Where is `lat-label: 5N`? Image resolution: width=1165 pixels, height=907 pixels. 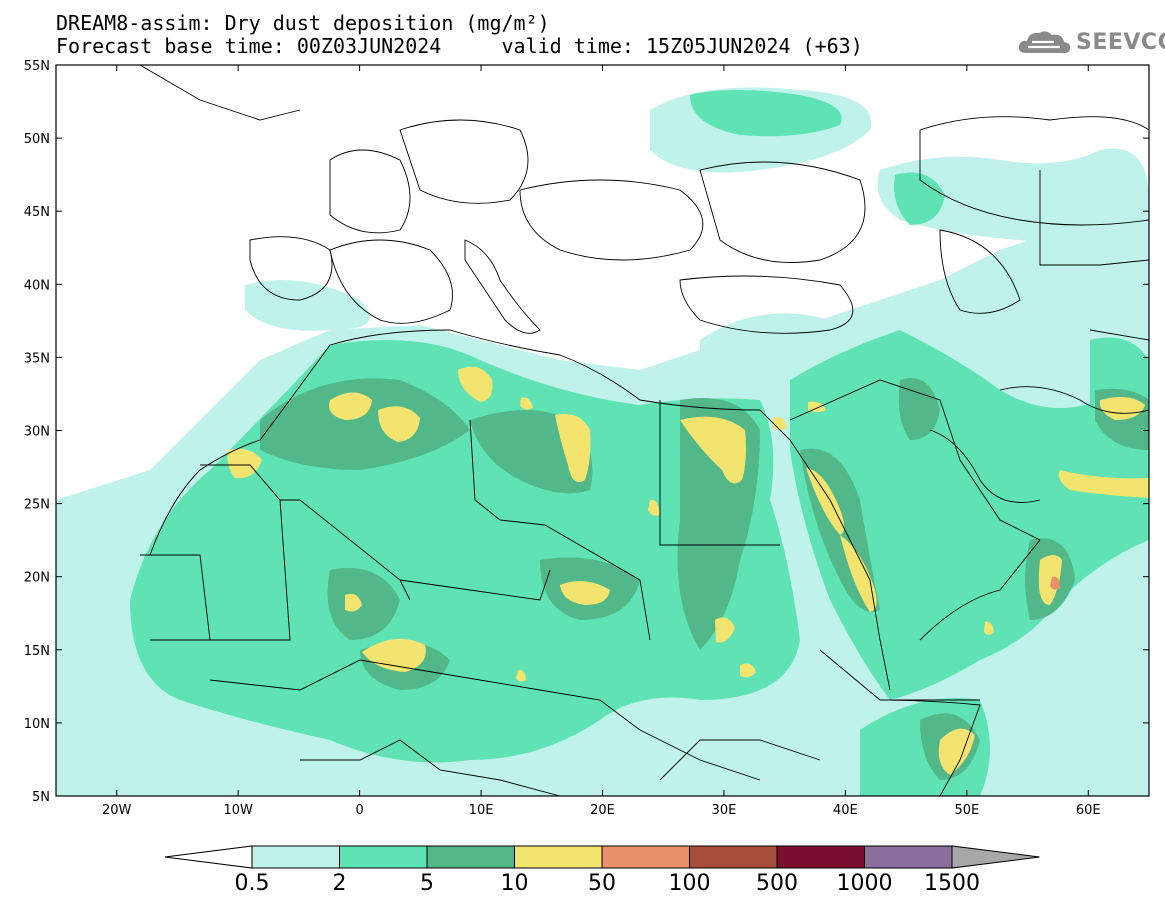
lat-label: 5N is located at coordinates (41, 797).